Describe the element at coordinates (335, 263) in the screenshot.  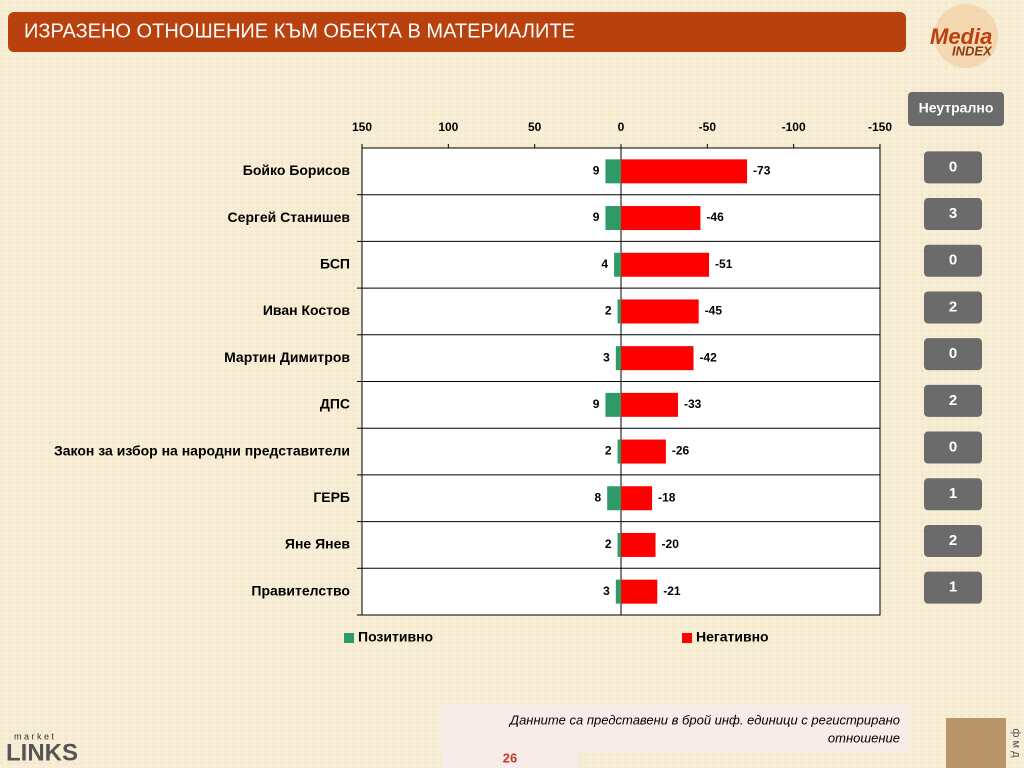
I see `category-label: БСП` at that location.